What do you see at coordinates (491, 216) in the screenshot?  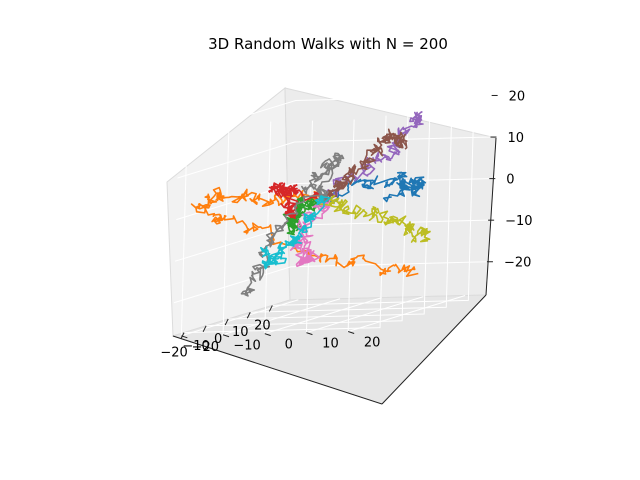 I see `z-axis-line` at bounding box center [491, 216].